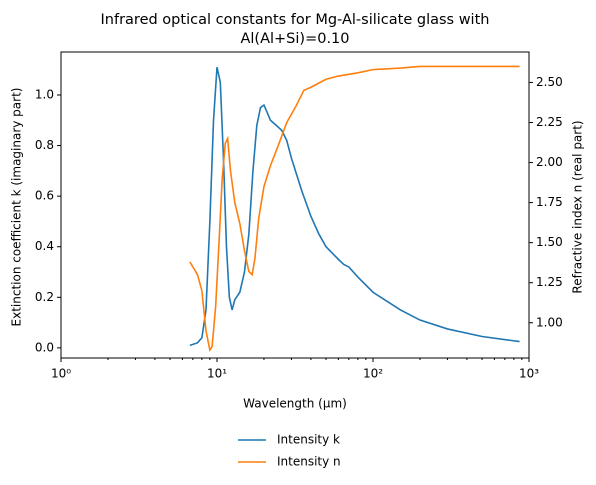 This screenshot has height=485, width=596. What do you see at coordinates (549, 82) in the screenshot?
I see `y2-tick-label: 2.50` at bounding box center [549, 82].